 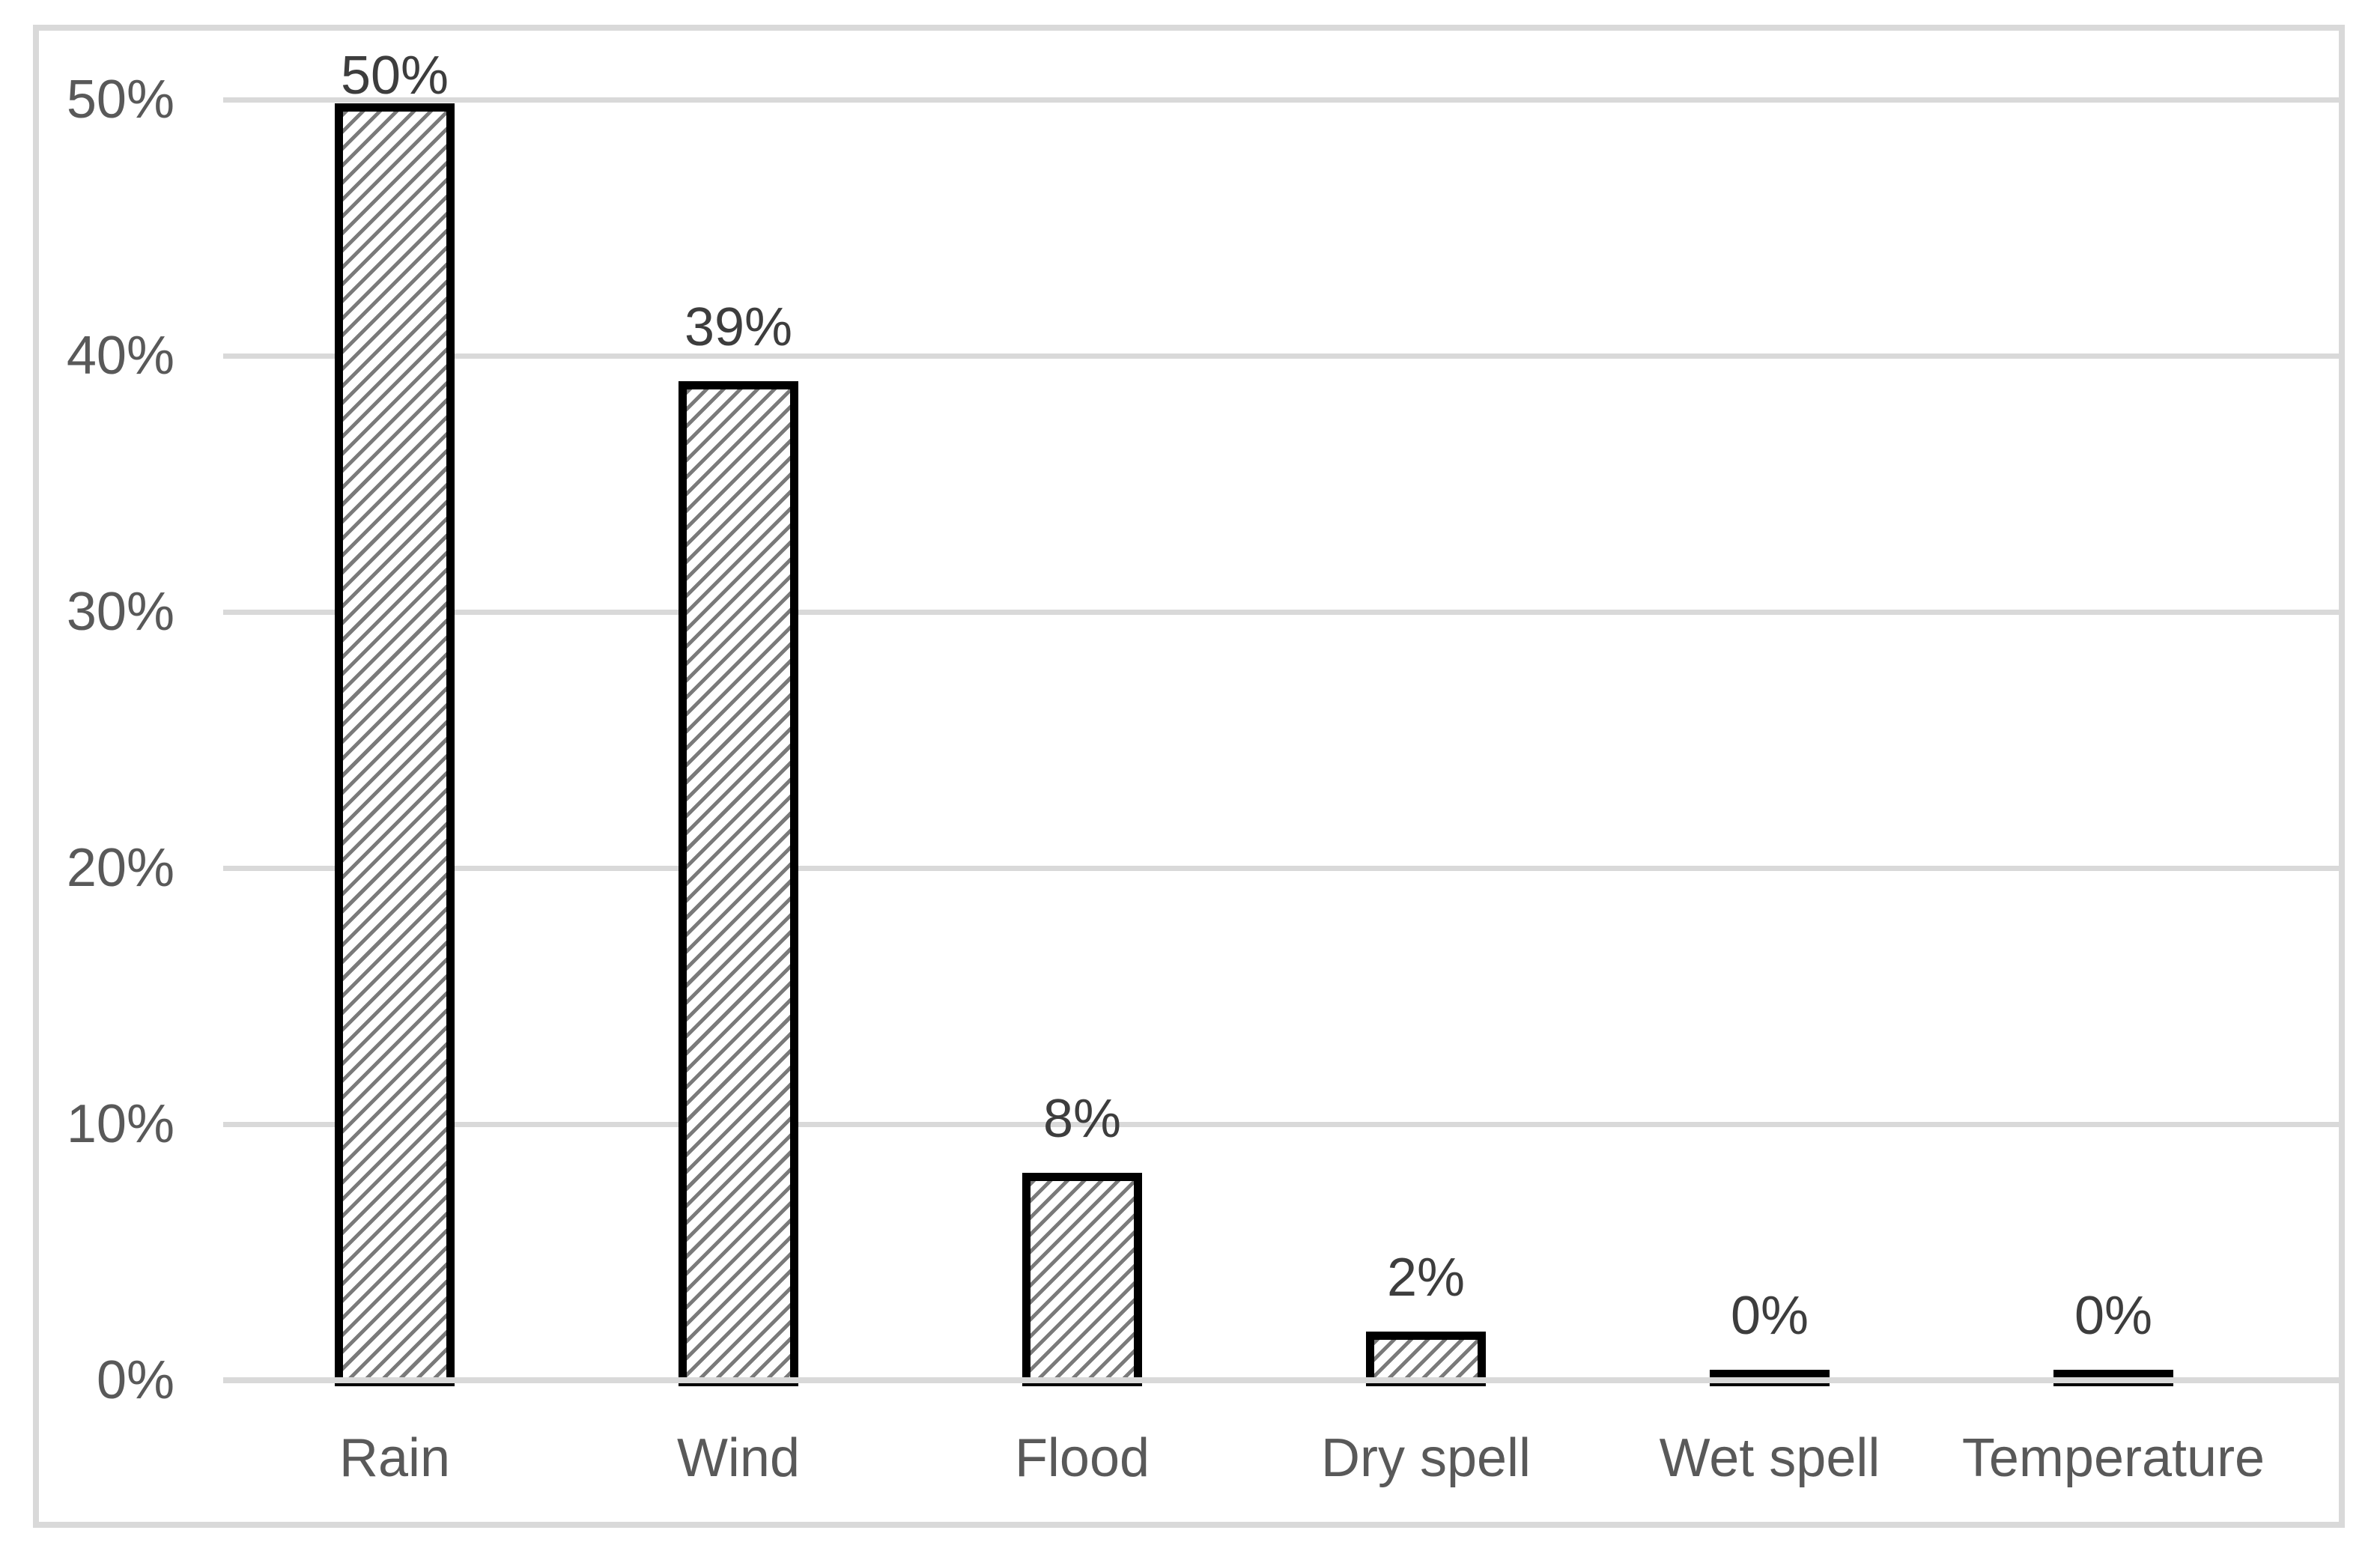 What do you see at coordinates (120, 356) in the screenshot?
I see `y-tick-label: 40%` at bounding box center [120, 356].